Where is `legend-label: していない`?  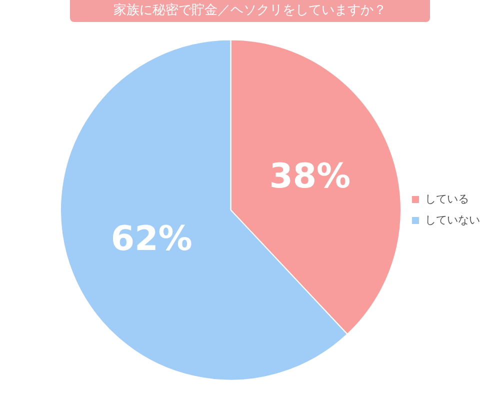
legend-label: していない is located at coordinates (452, 219).